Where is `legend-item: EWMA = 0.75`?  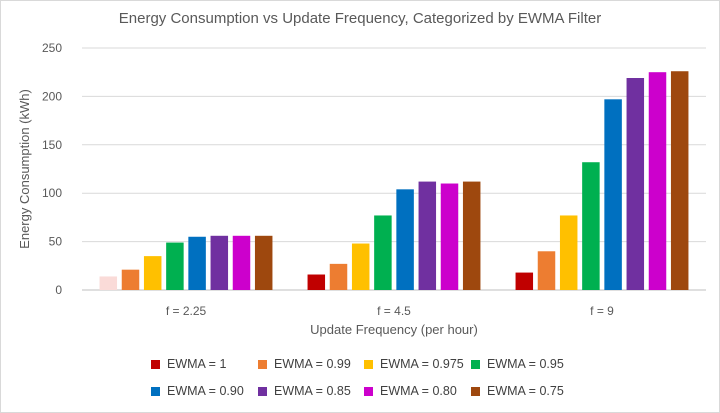
legend-item: EWMA = 0.75 is located at coordinates (517, 391).